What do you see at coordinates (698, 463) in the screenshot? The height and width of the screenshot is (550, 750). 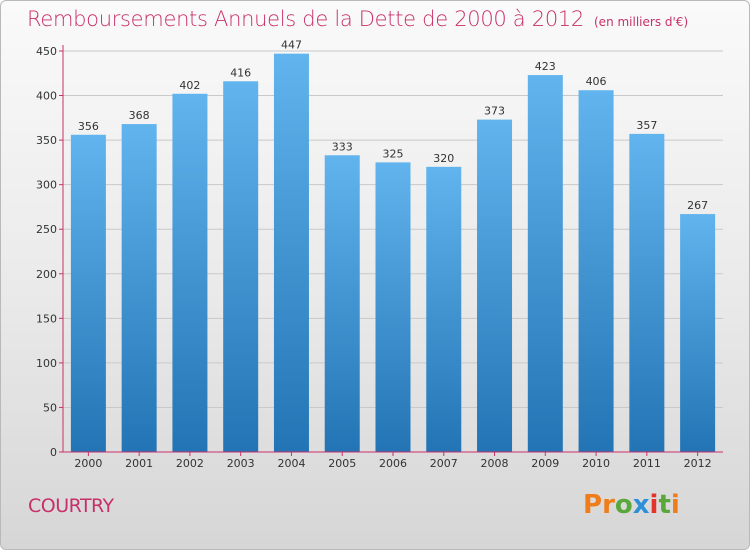 I see `x-tick-label-2012: 2012` at bounding box center [698, 463].